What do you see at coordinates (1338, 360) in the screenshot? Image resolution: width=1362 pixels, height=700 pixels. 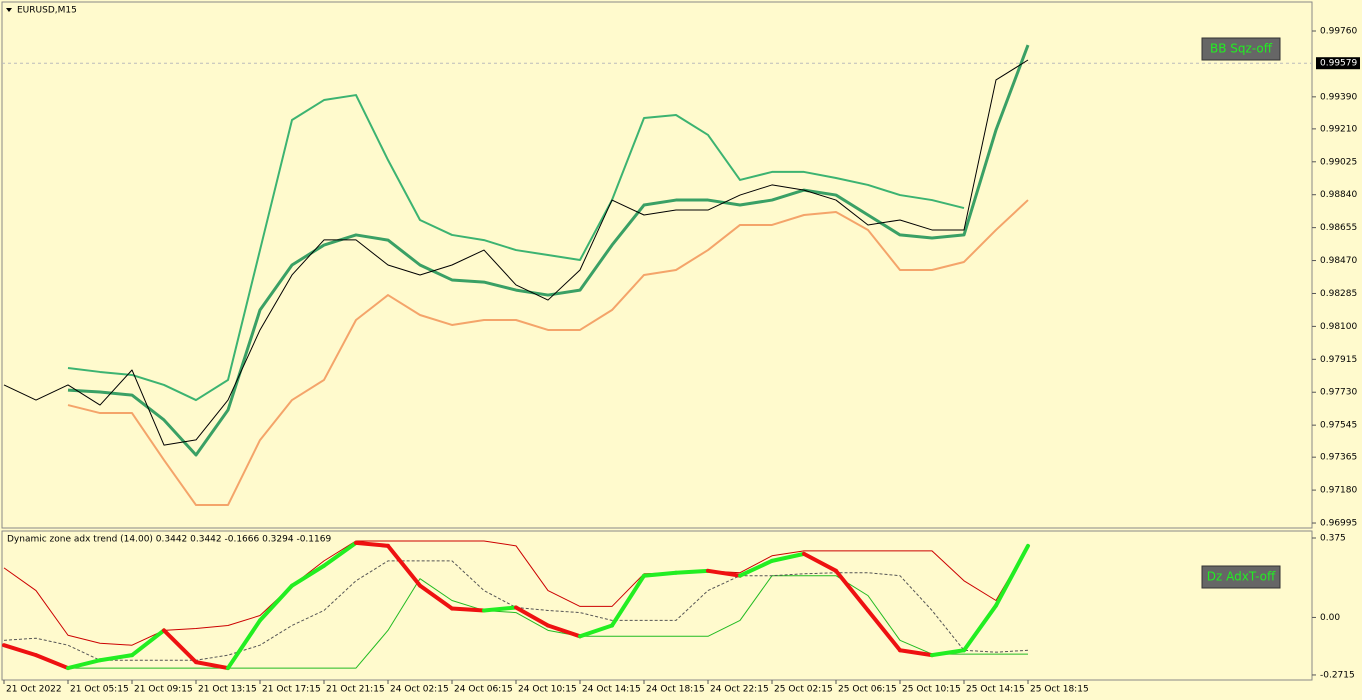 I see `y-tick-label: 0.97915` at bounding box center [1338, 360].